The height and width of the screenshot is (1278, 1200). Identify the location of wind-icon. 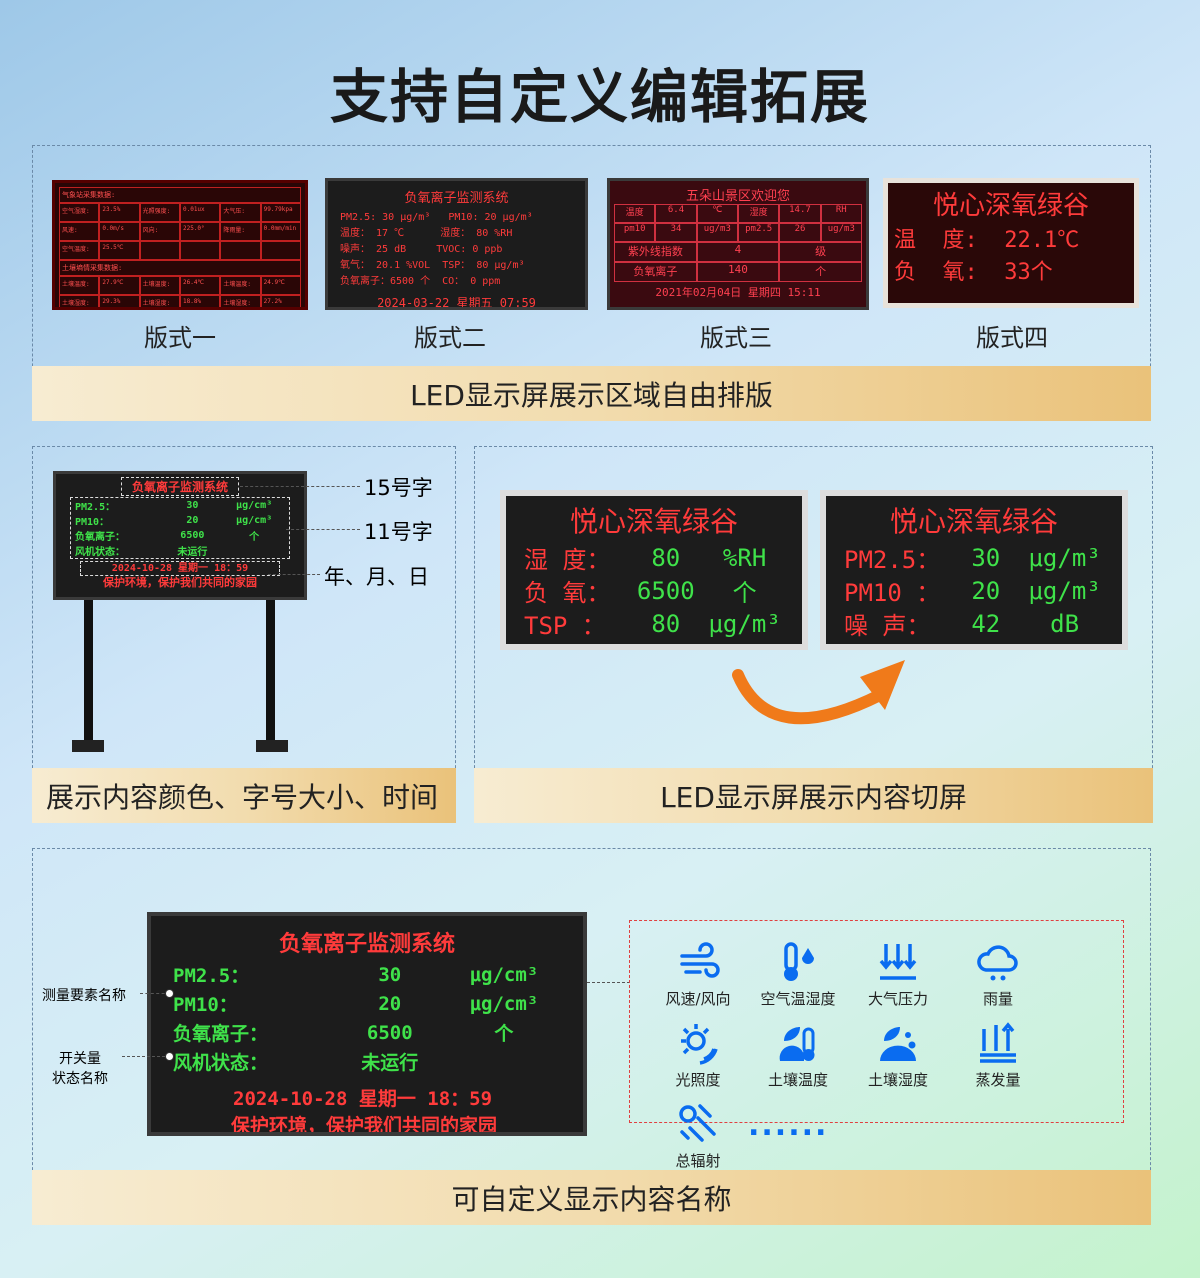
(700, 960).